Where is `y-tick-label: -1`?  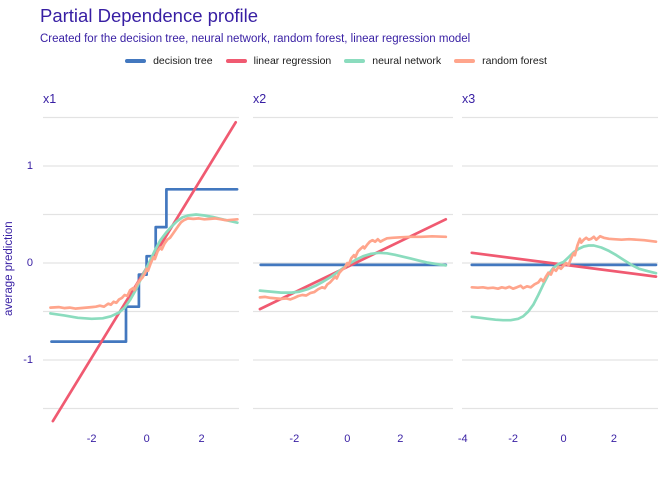 y-tick-label: -1 is located at coordinates (28, 360).